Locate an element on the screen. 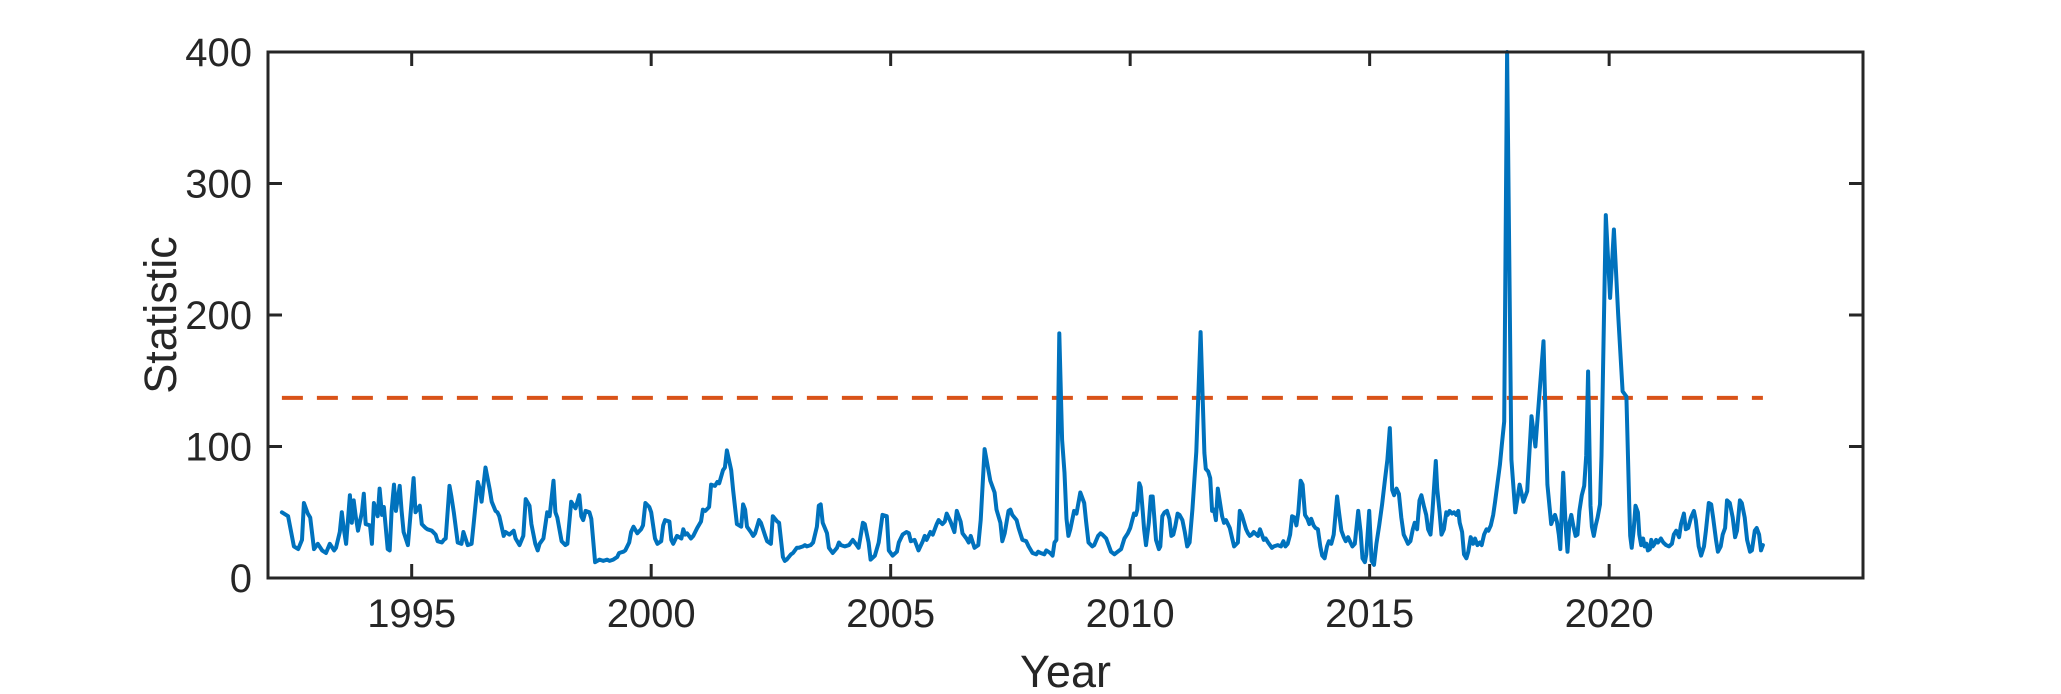 Image resolution: width=2061 pixels, height=694 pixels. y-tick-label-200: 200 is located at coordinates (218, 316).